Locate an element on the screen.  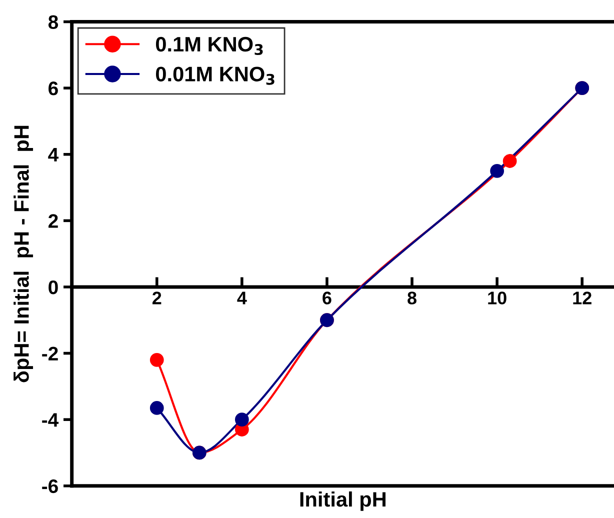
x-tick-label: 2 is located at coordinates (157, 298).